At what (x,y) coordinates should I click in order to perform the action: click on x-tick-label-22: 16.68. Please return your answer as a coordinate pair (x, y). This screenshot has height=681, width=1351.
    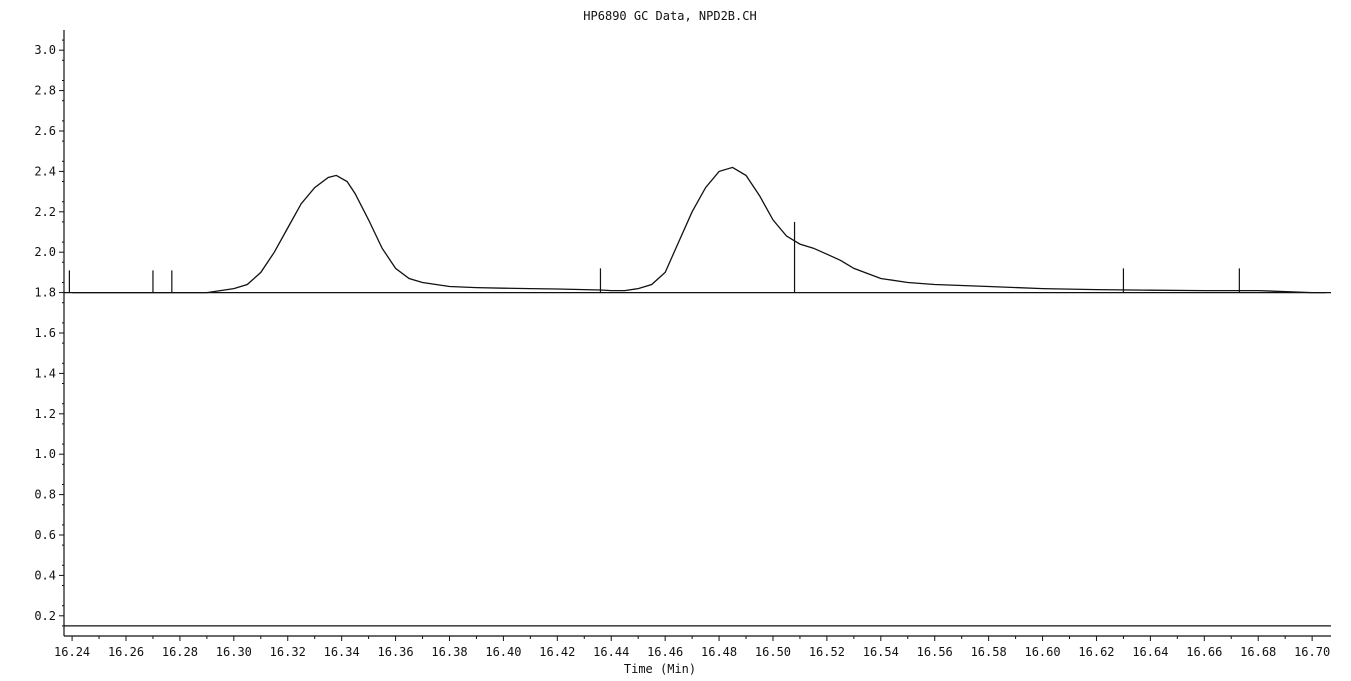
    Looking at the image, I should click on (1258, 652).